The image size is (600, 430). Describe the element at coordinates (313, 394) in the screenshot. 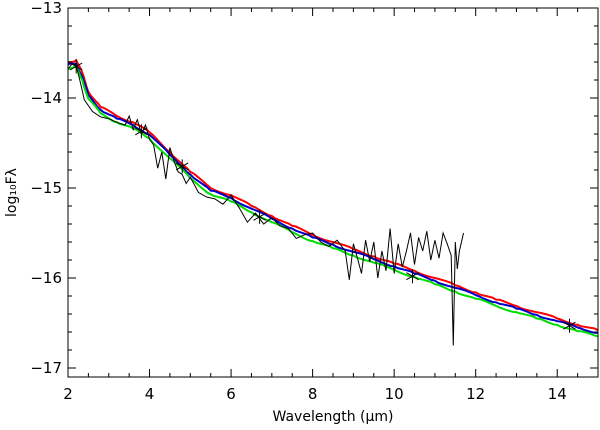

I see `x-tick-label: 8` at that location.